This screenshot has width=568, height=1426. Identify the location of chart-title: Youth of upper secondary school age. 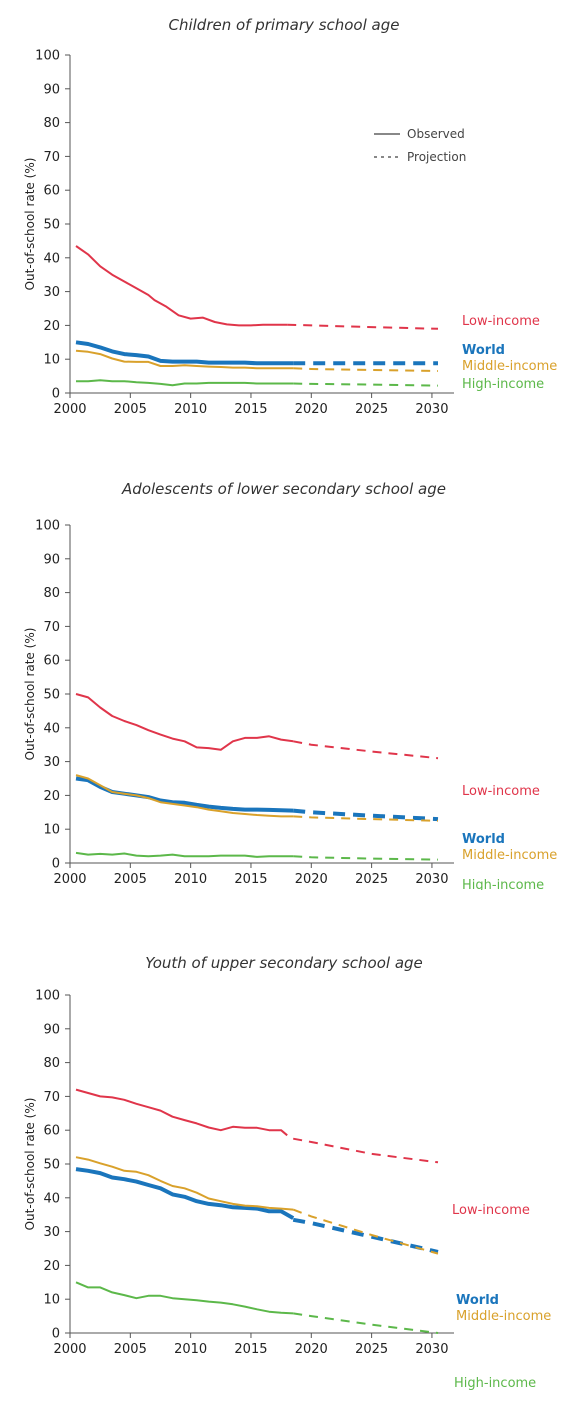
(284, 963).